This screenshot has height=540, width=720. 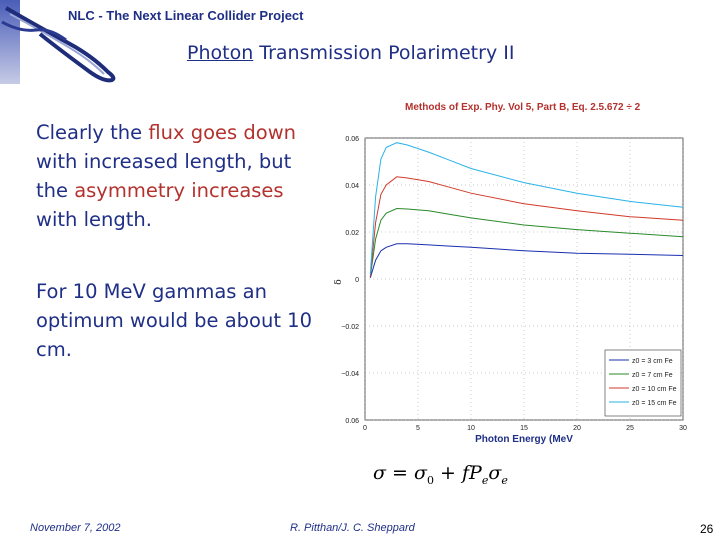 I want to click on x-tick-label: 5, so click(x=418, y=428).